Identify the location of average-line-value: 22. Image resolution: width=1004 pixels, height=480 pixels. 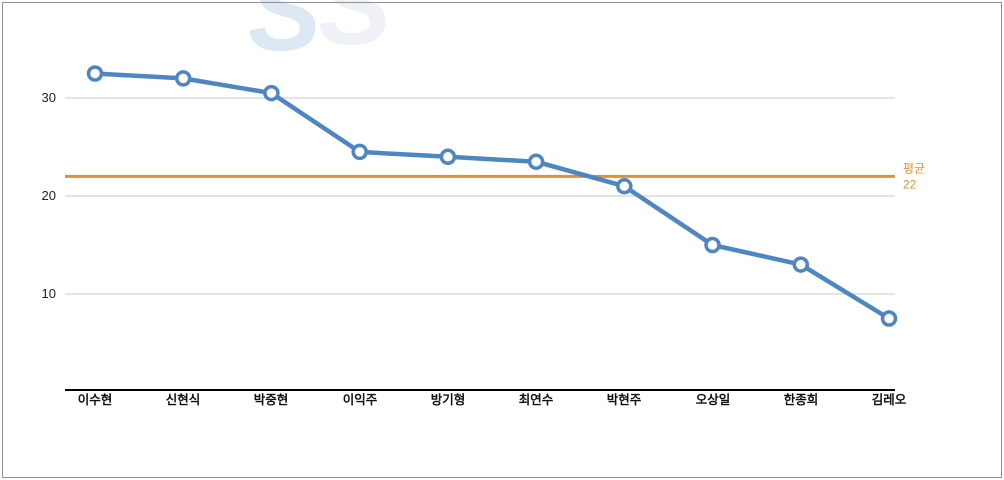
(910, 184).